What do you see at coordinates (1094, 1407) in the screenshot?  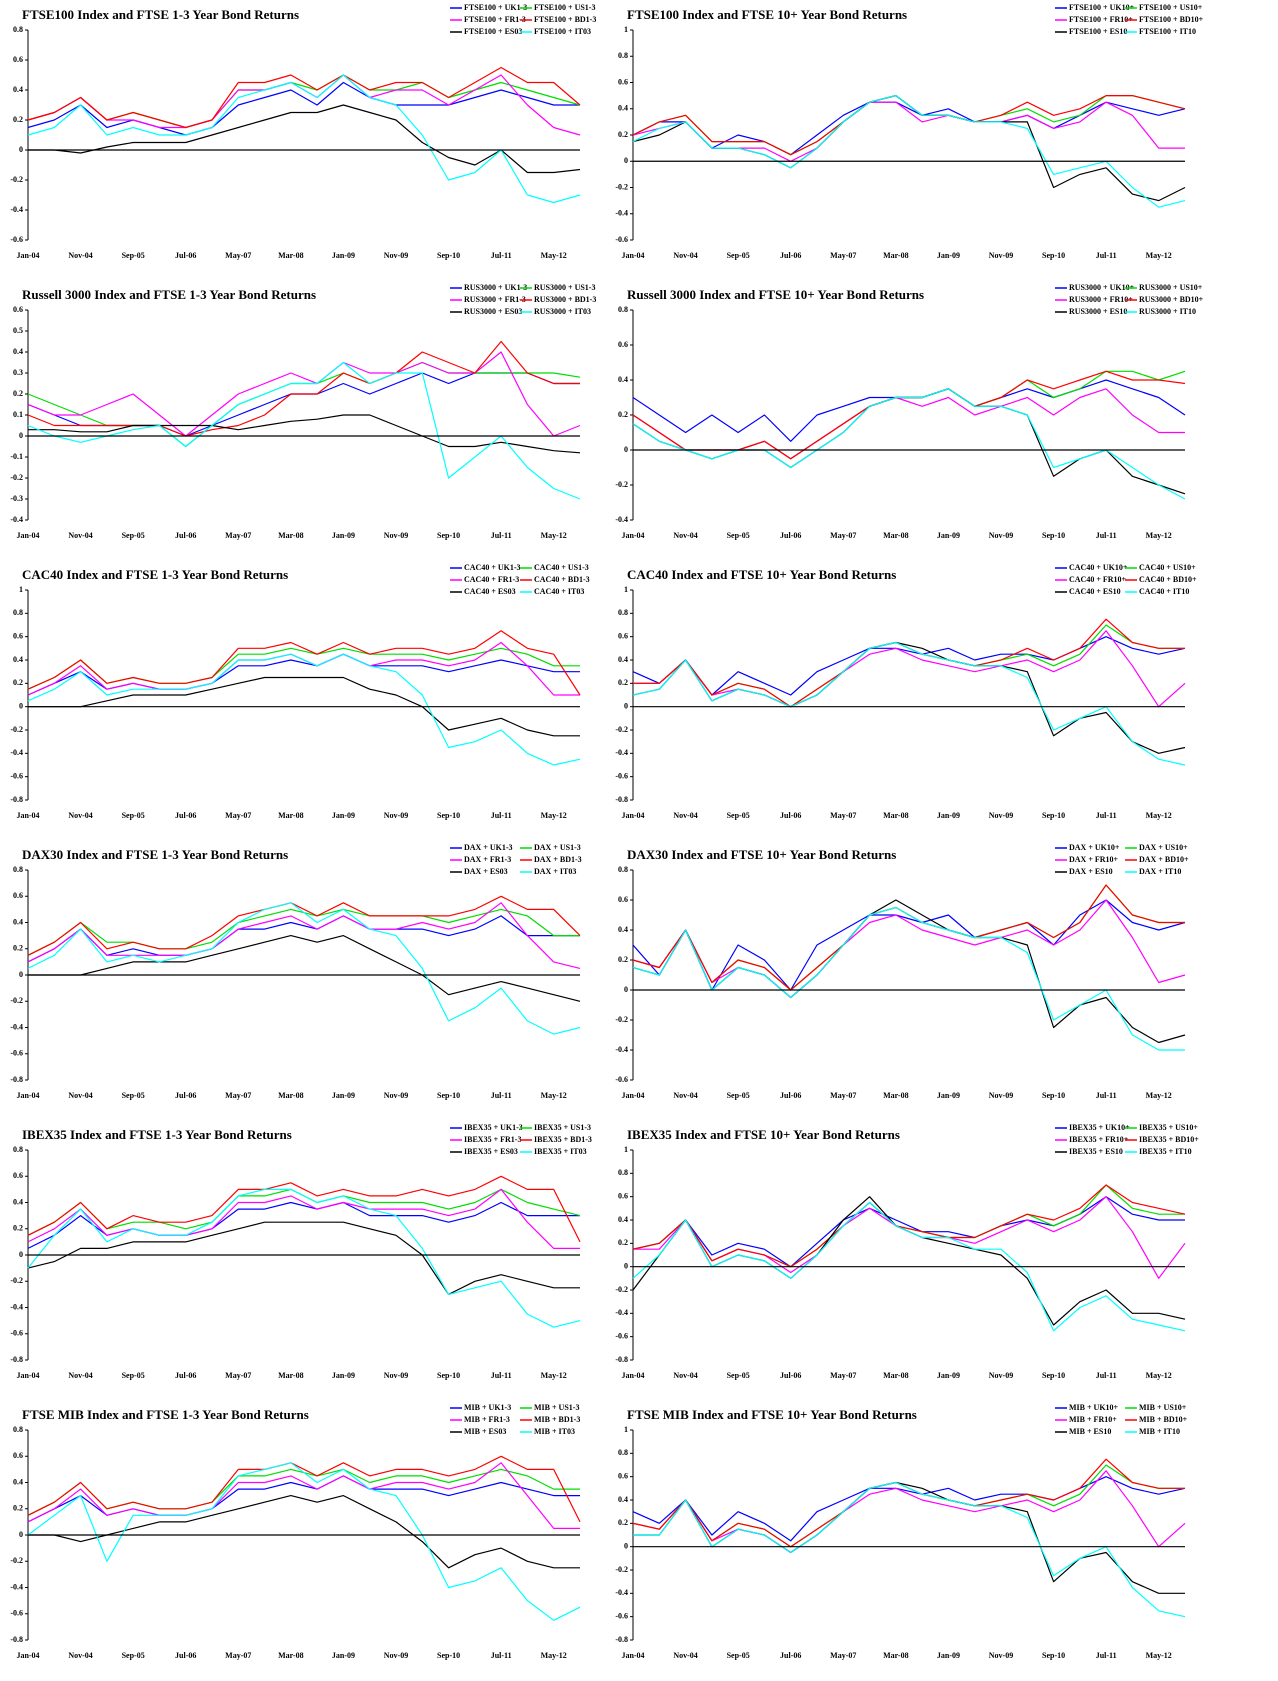 I see `legend-label: MIB + UK10+` at bounding box center [1094, 1407].